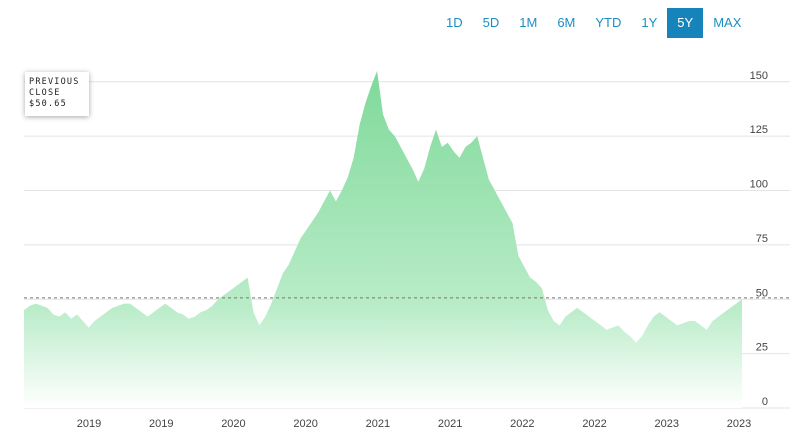  I want to click on range-max-button: MAX, so click(727, 22).